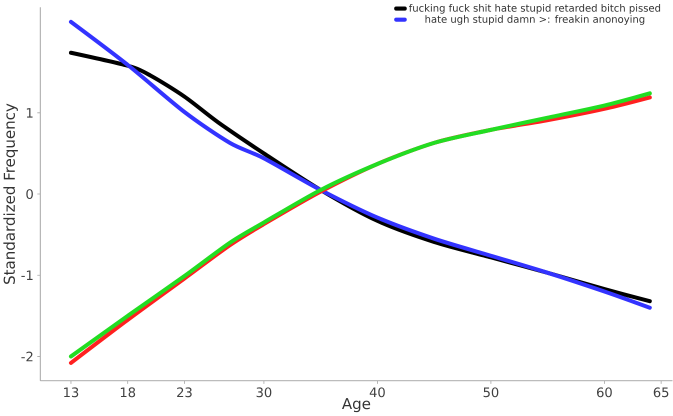 Image resolution: width=673 pixels, height=416 pixels. I want to click on x-tick-label: 40, so click(377, 393).